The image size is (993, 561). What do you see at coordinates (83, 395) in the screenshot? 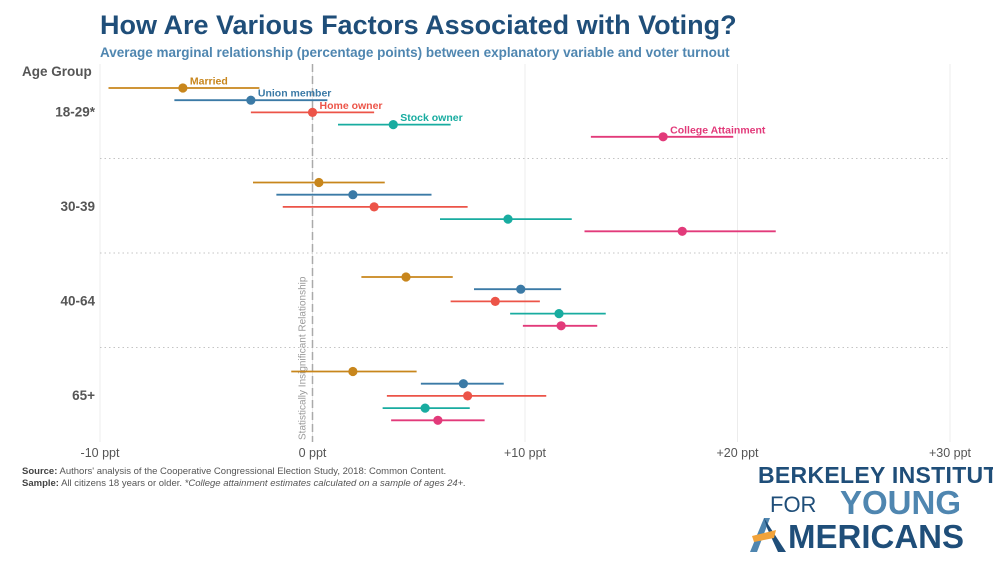
I see `group-label: 65+` at bounding box center [83, 395].